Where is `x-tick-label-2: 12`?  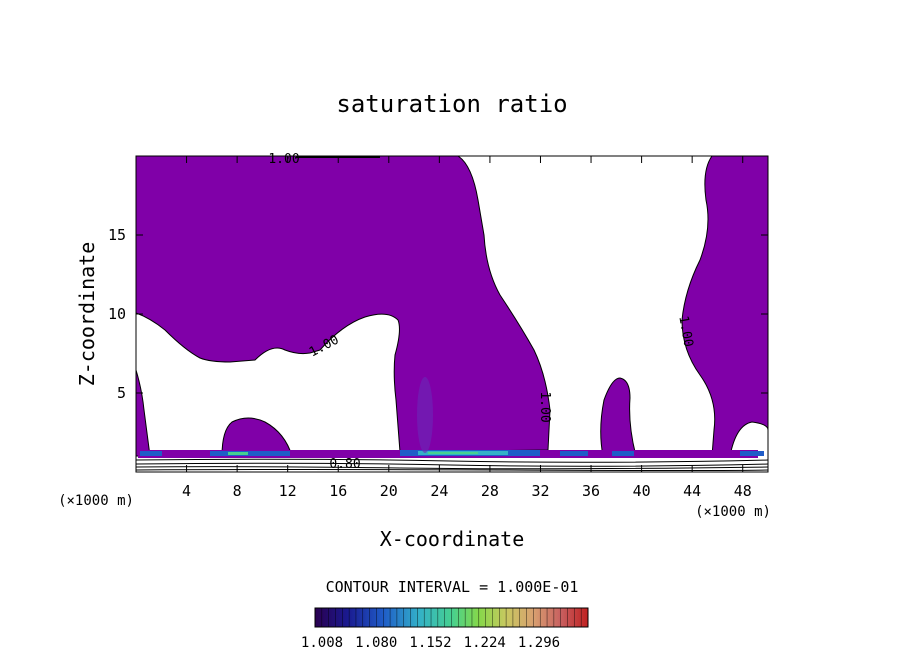
x-tick-label-2: 12 is located at coordinates (288, 491).